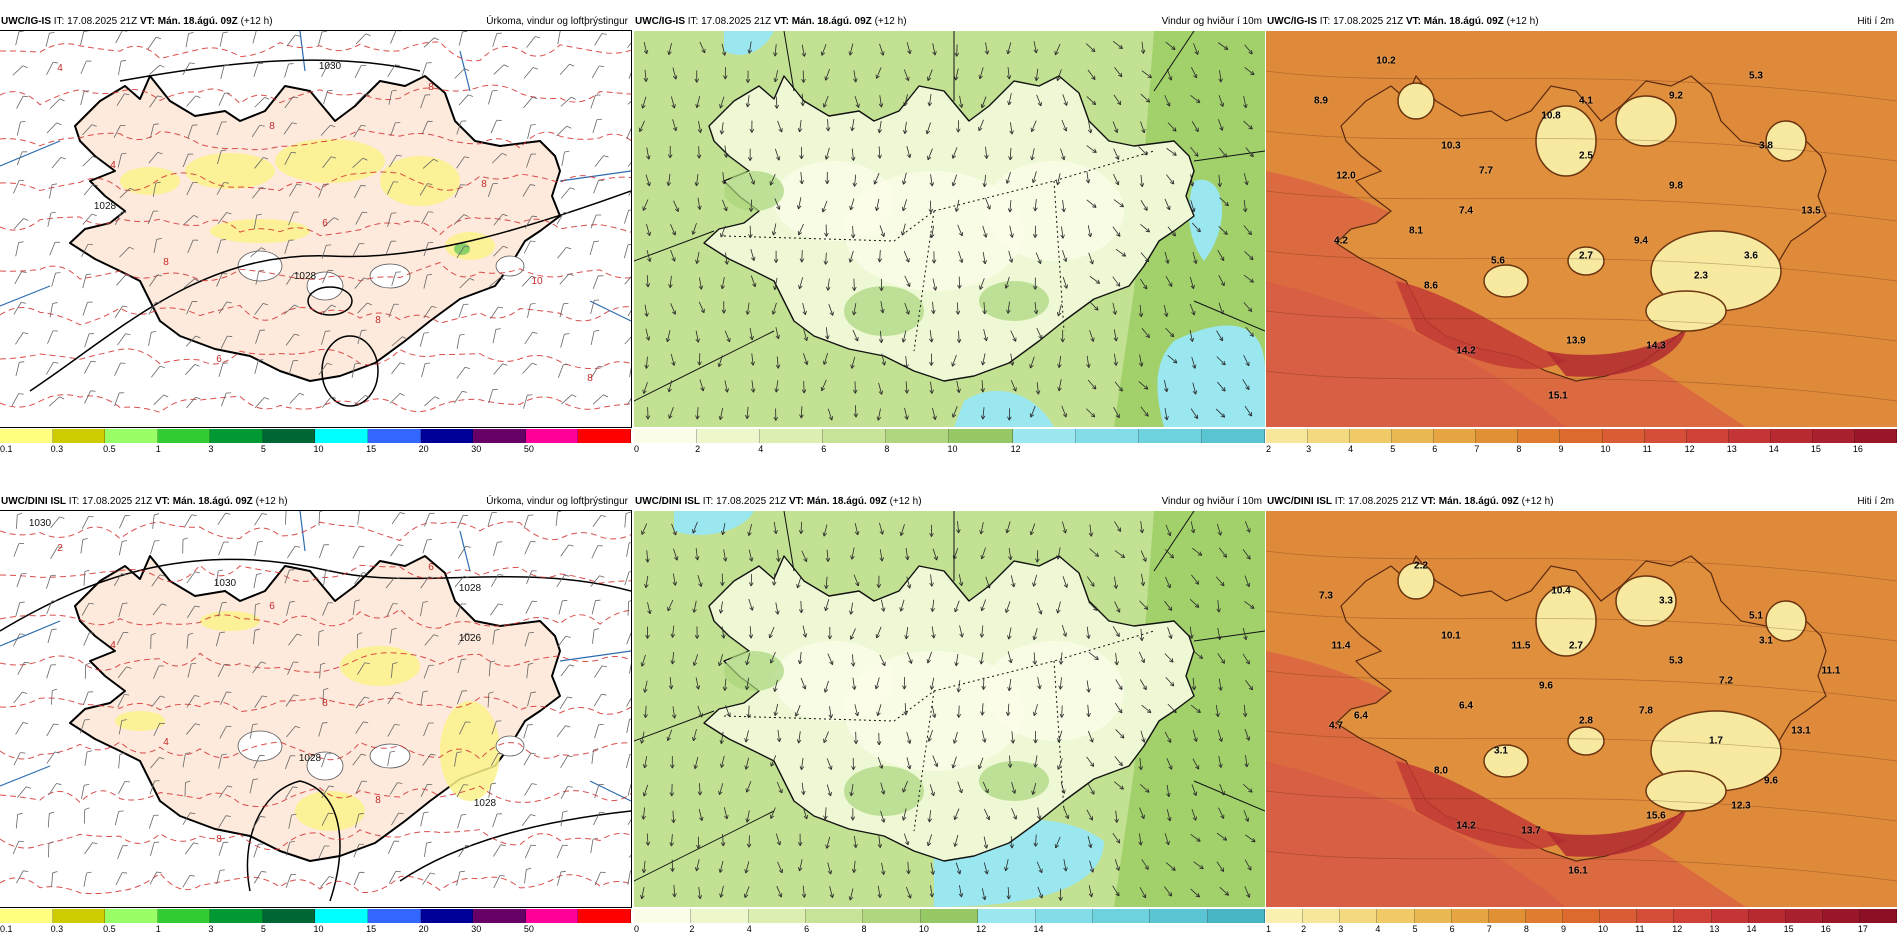 The height and width of the screenshot is (950, 1900). I want to click on temperature-value-label: 3.1, so click(1766, 641).